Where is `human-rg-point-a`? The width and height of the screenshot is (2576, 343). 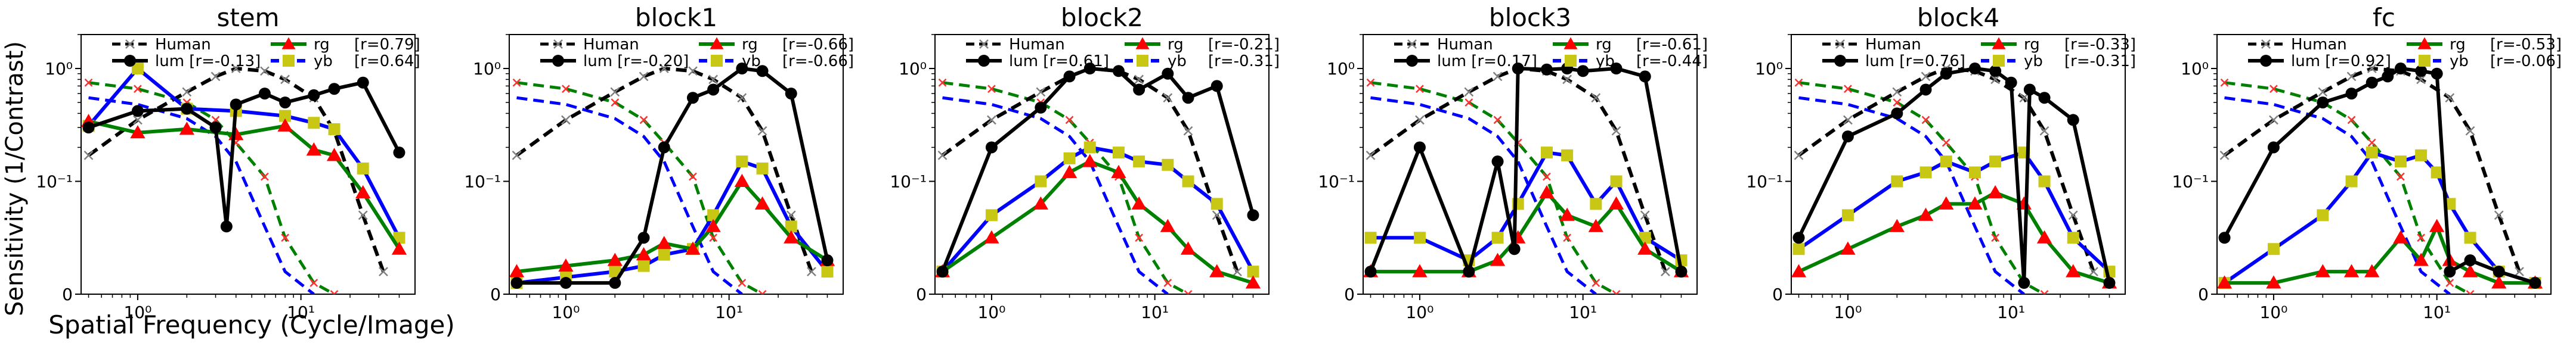
human-rg-point-a is located at coordinates (1187, 292).